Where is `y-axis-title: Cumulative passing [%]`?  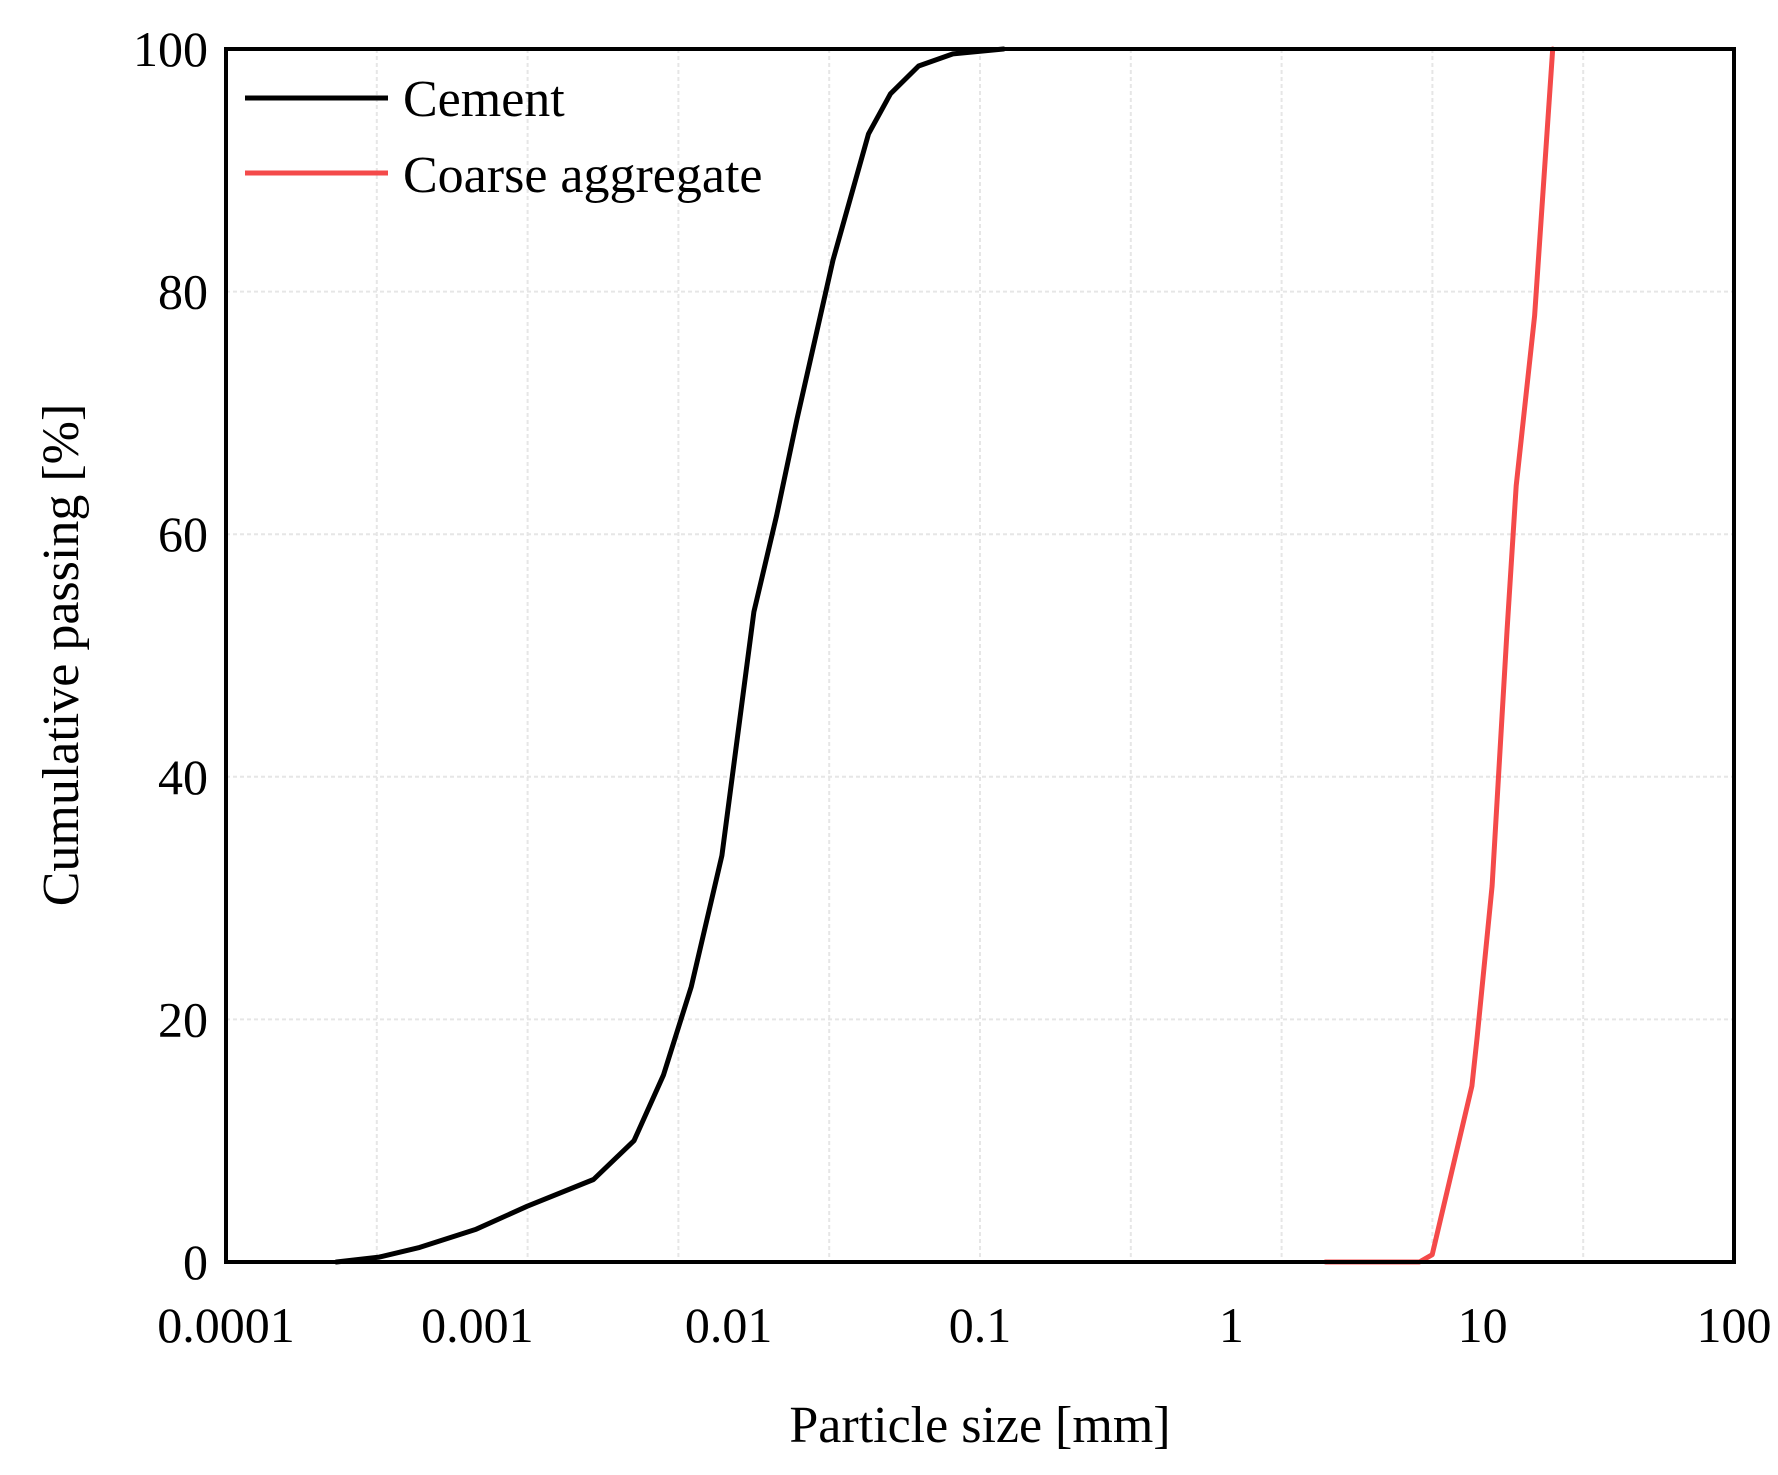 y-axis-title: Cumulative passing [%] is located at coordinates (61, 655).